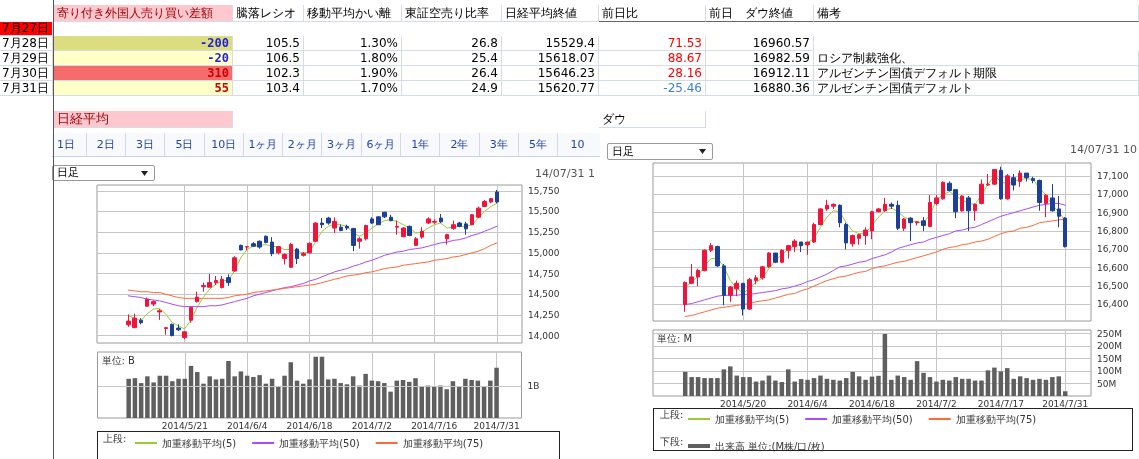  I want to click on text: 16982.59, so click(781, 58).